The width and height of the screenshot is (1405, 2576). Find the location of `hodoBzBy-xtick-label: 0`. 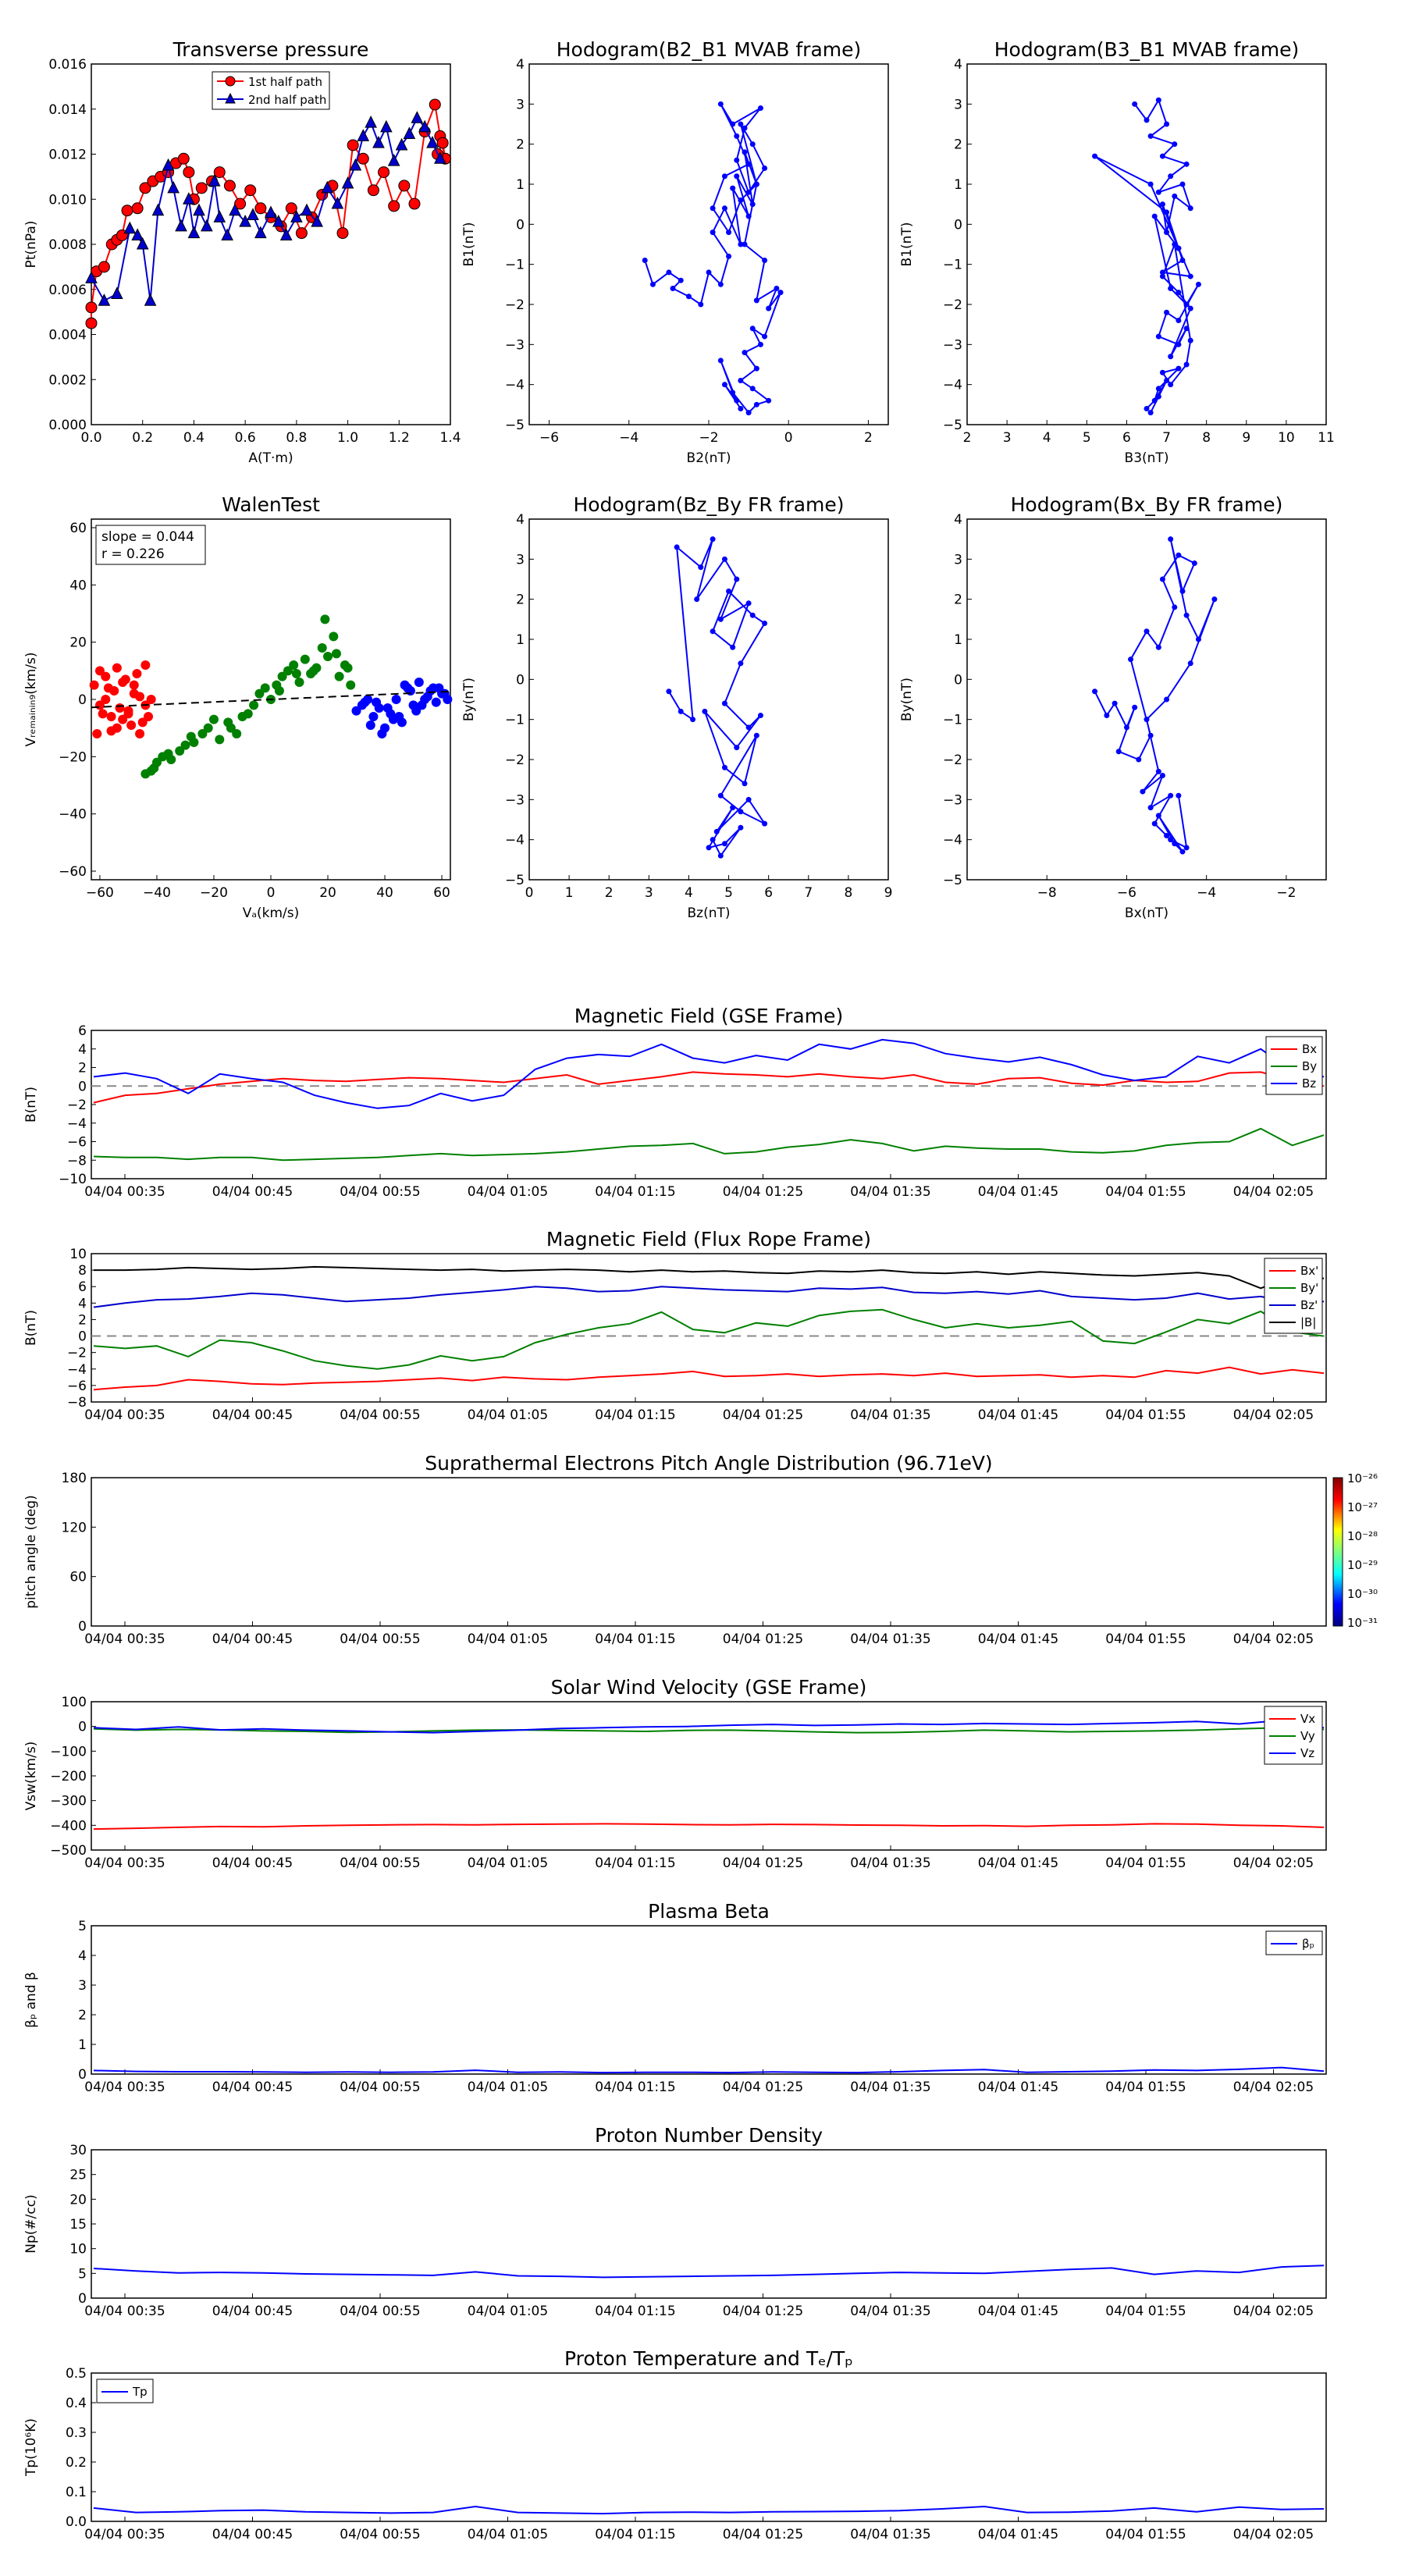

hodoBzBy-xtick-label: 0 is located at coordinates (530, 893).